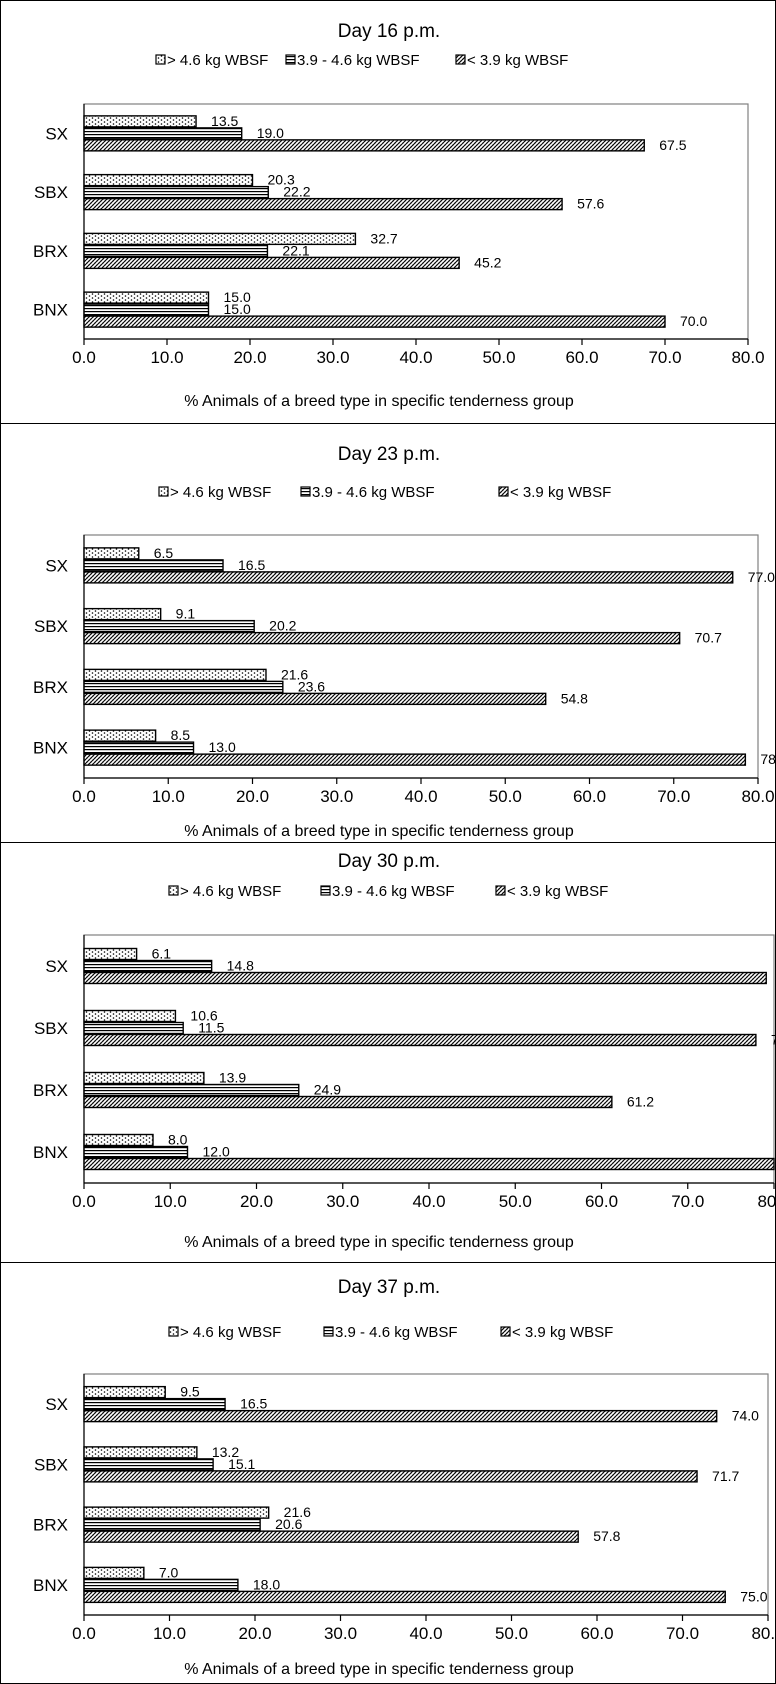 The height and width of the screenshot is (1684, 776). Describe the element at coordinates (162, 954) in the screenshot. I see `data-label: 6.1` at that location.